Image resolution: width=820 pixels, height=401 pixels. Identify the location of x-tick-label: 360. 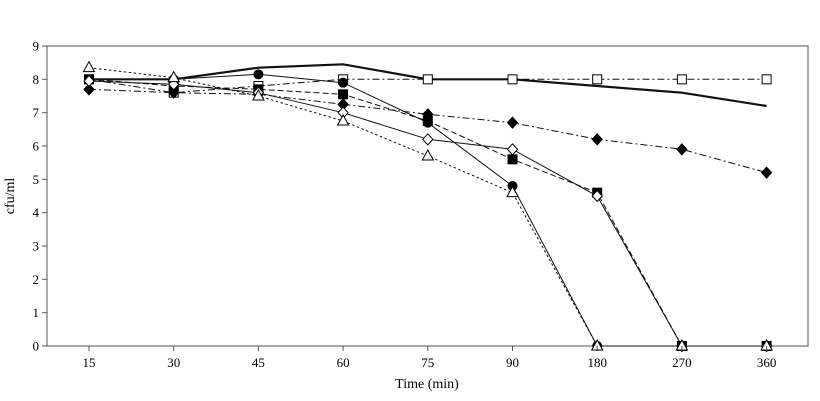
(767, 362).